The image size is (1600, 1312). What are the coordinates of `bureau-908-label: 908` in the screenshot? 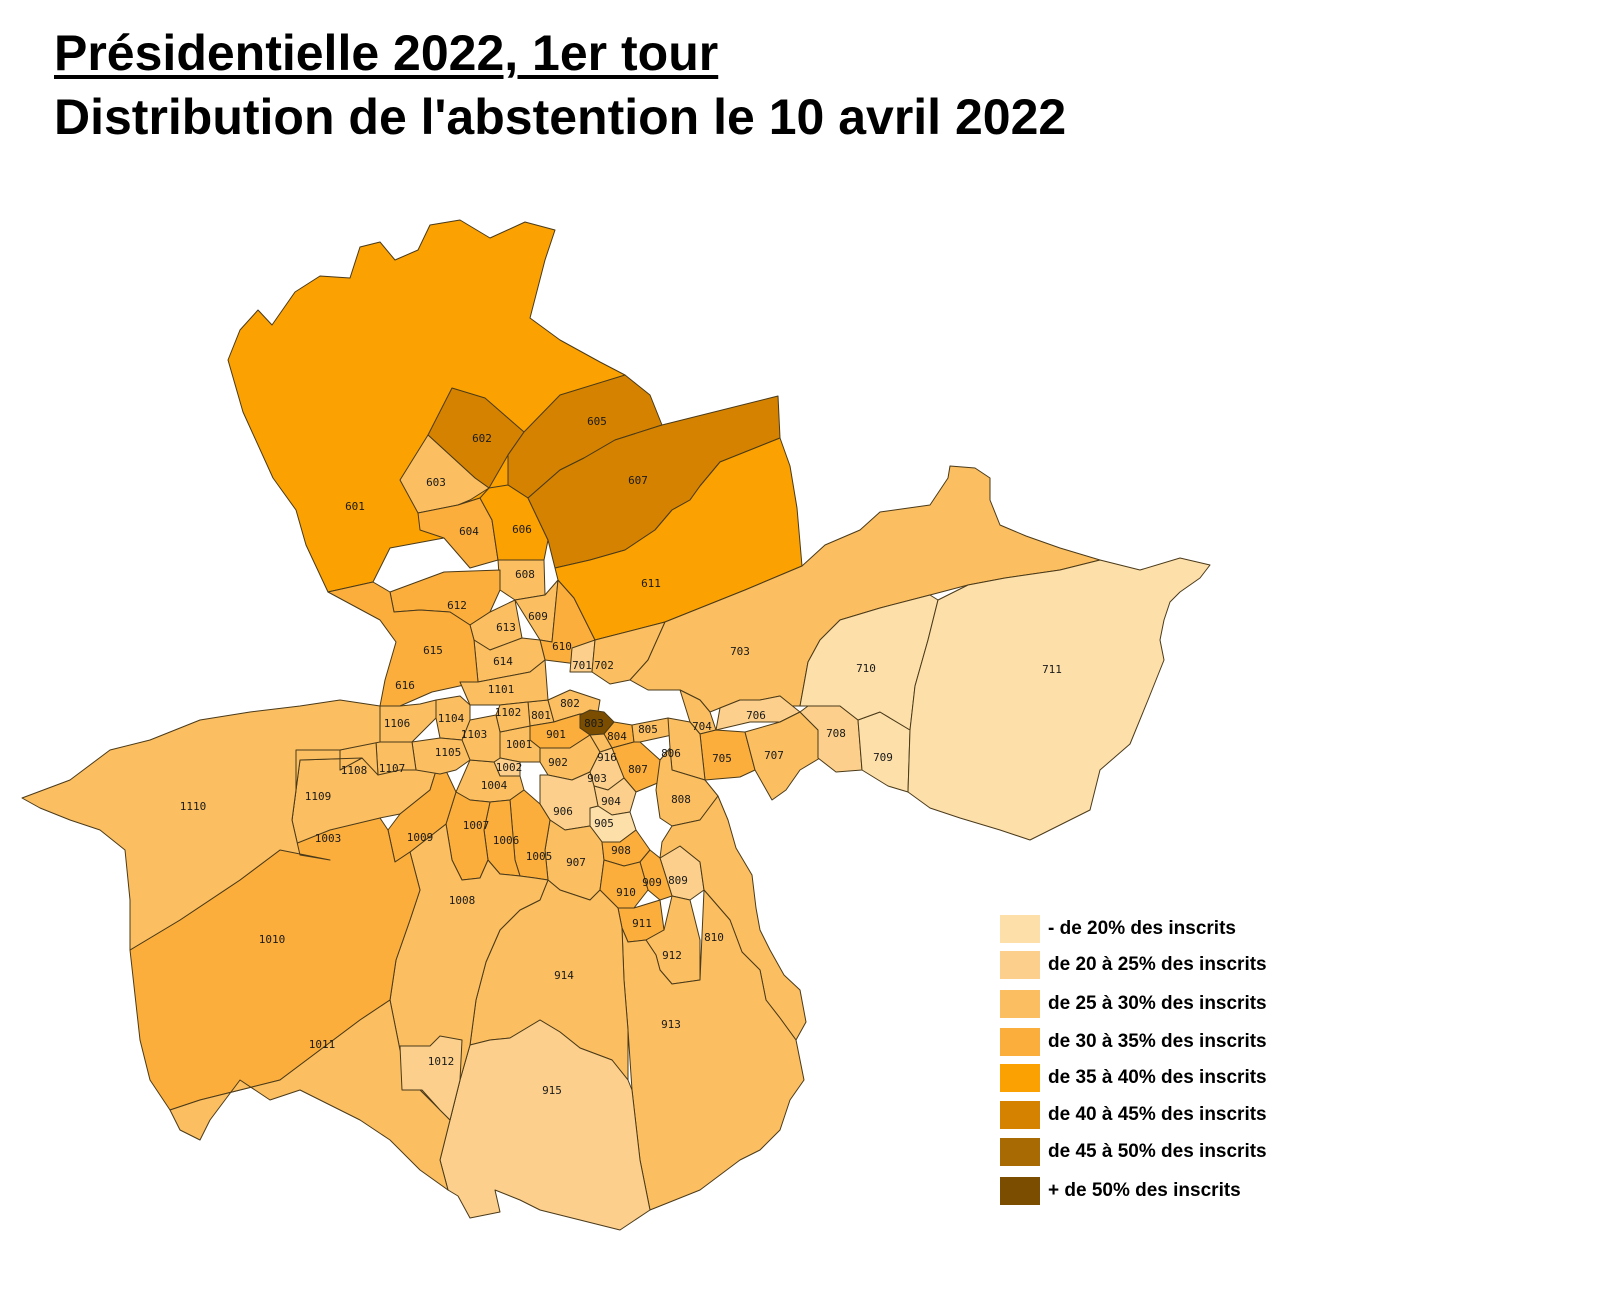 It's located at (621, 850).